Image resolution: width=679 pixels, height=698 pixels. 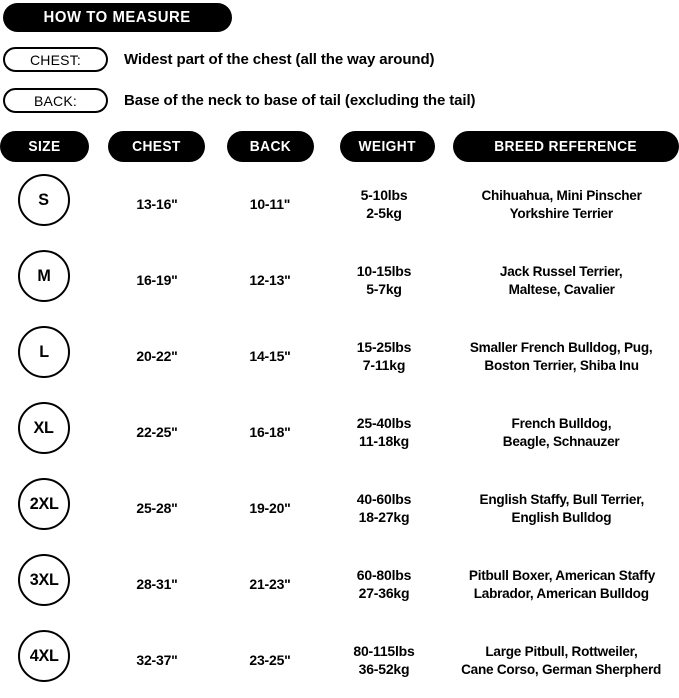 I want to click on weight-kg-value: 27-36kg, so click(x=384, y=593).